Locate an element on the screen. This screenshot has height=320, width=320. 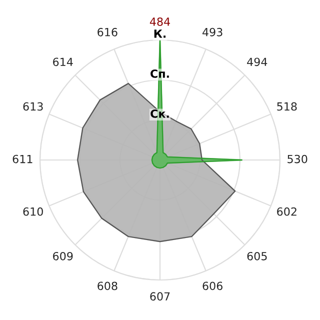
spoke-label: 494 is located at coordinates (257, 62).